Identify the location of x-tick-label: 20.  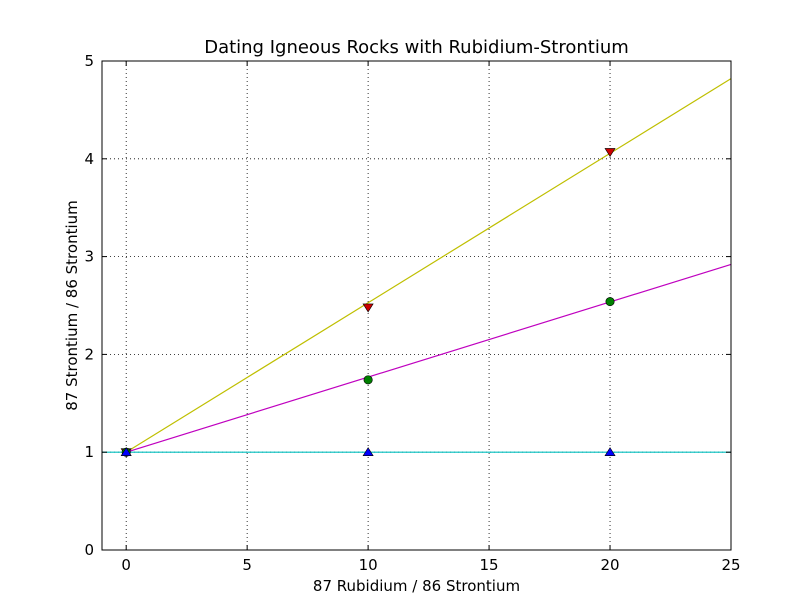
(609, 565).